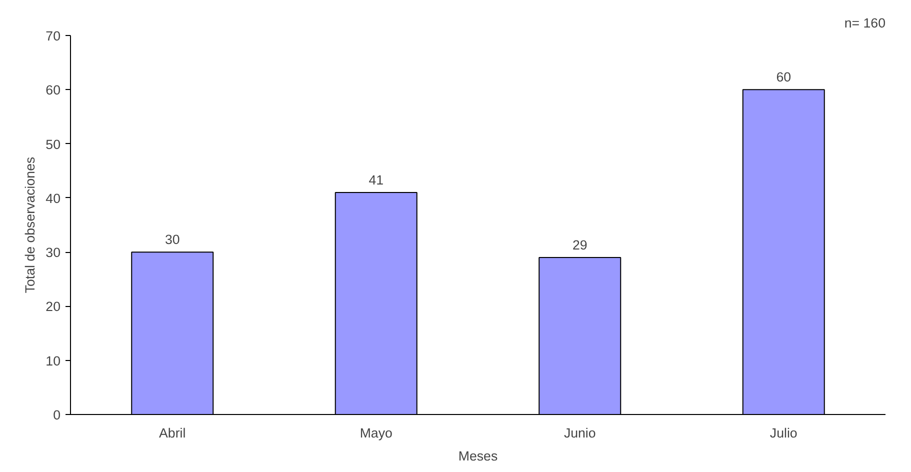 The image size is (911, 472). What do you see at coordinates (53, 360) in the screenshot?
I see `y-tick-label: 10` at bounding box center [53, 360].